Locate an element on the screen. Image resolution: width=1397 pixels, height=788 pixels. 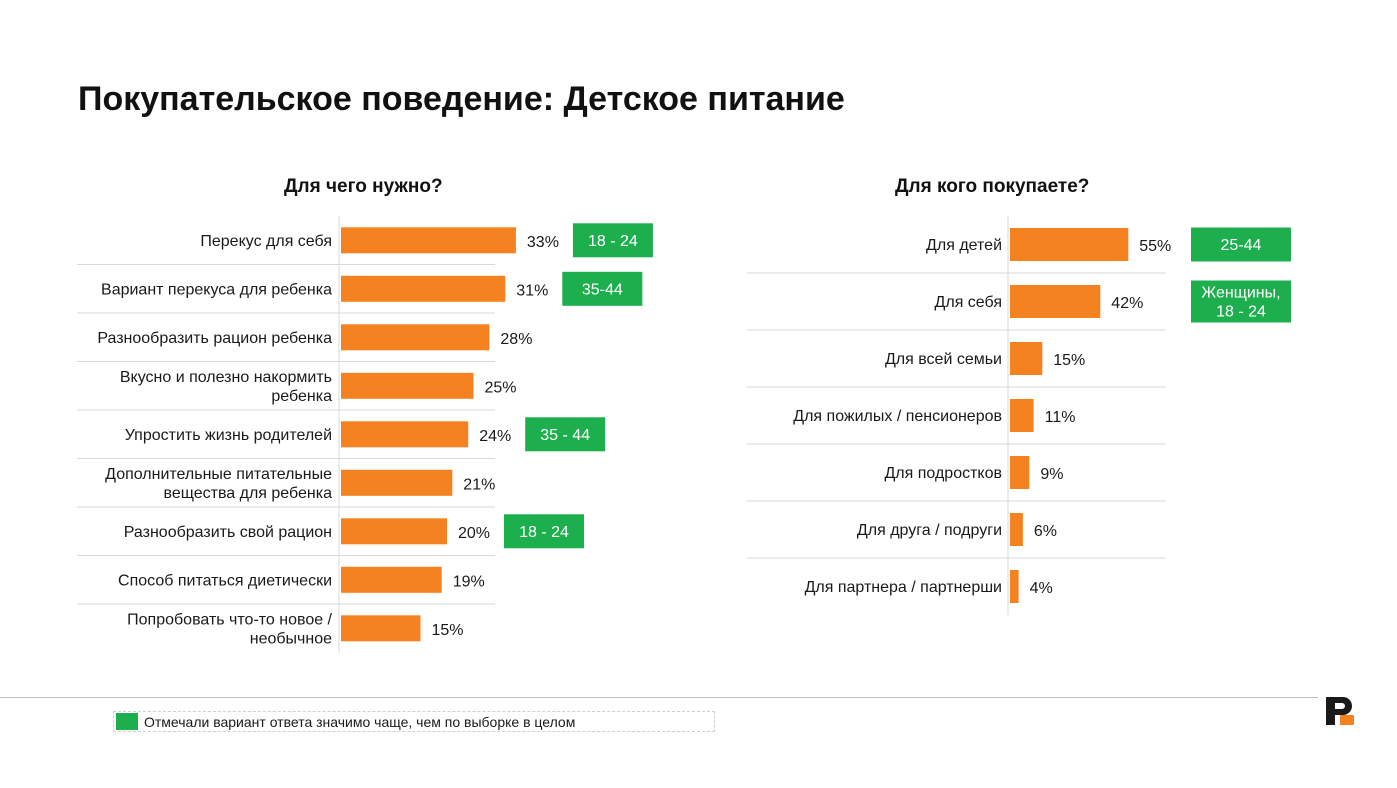
category-label: Вариант перекуса для ребенка is located at coordinates (216, 289).